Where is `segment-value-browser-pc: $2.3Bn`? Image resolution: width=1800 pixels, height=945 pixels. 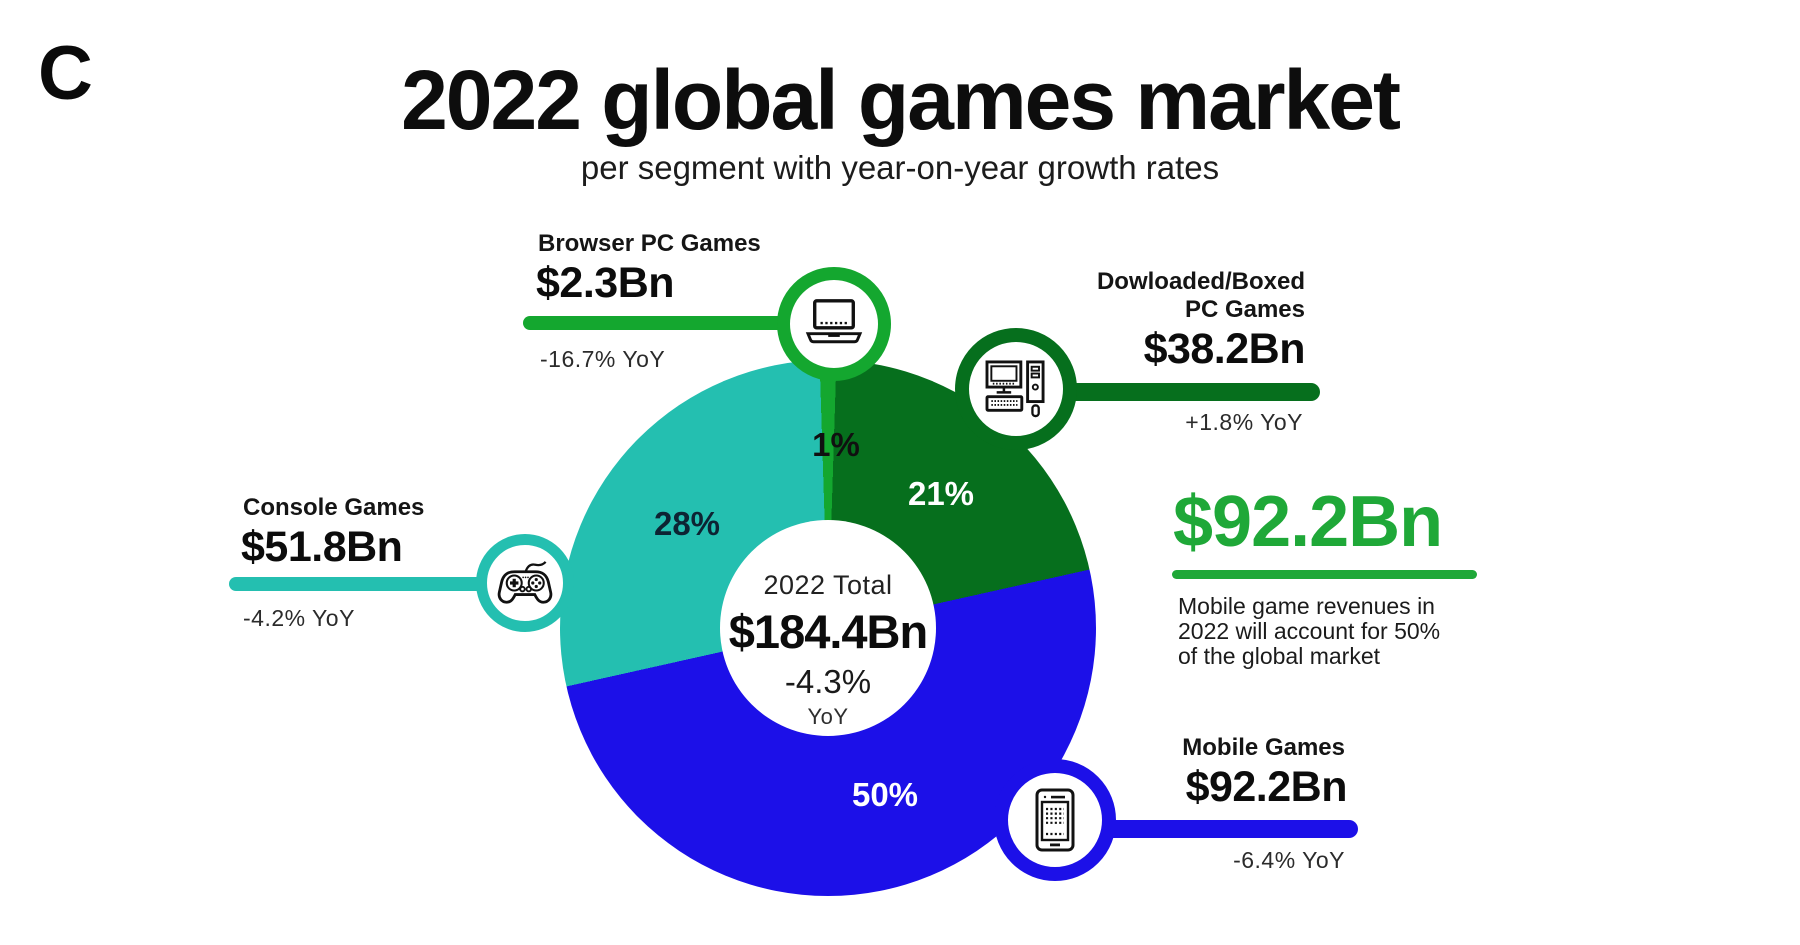 segment-value-browser-pc: $2.3Bn is located at coordinates (605, 283).